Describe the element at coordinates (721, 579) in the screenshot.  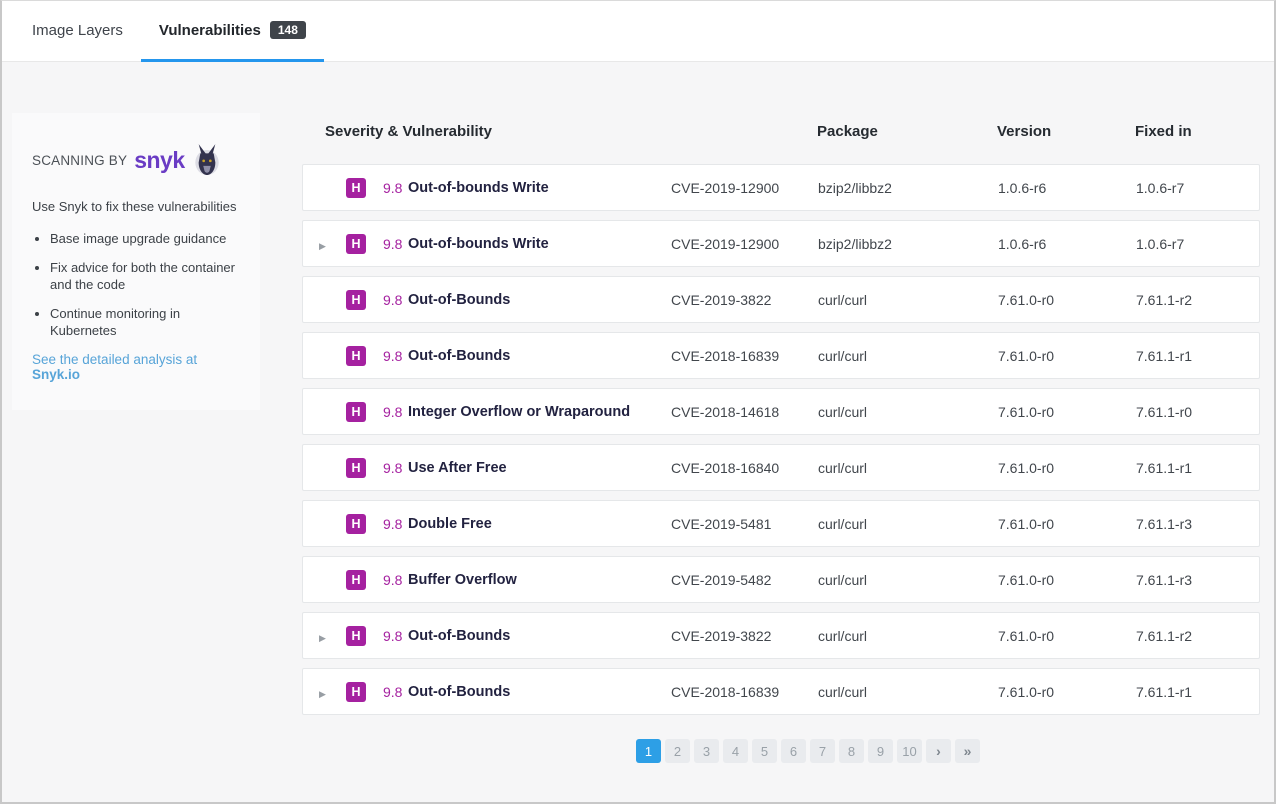
I see `cve-id: CVE-2019-5482` at that location.